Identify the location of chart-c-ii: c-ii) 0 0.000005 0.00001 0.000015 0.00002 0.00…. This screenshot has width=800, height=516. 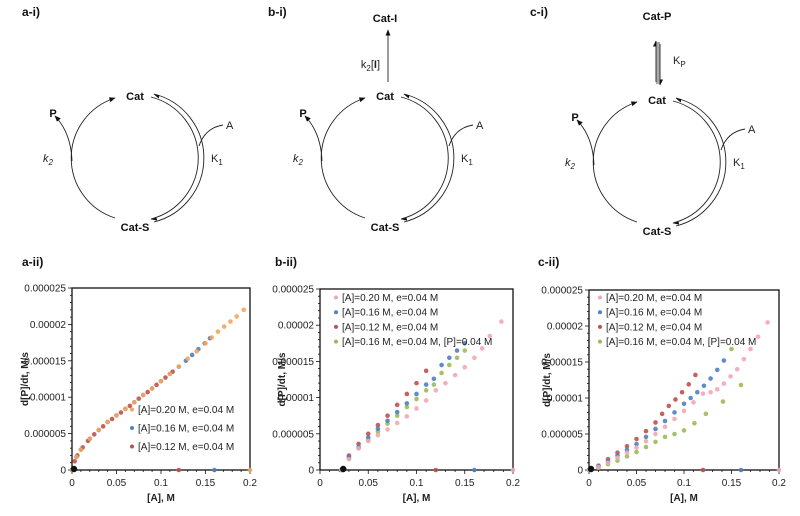
(662, 379).